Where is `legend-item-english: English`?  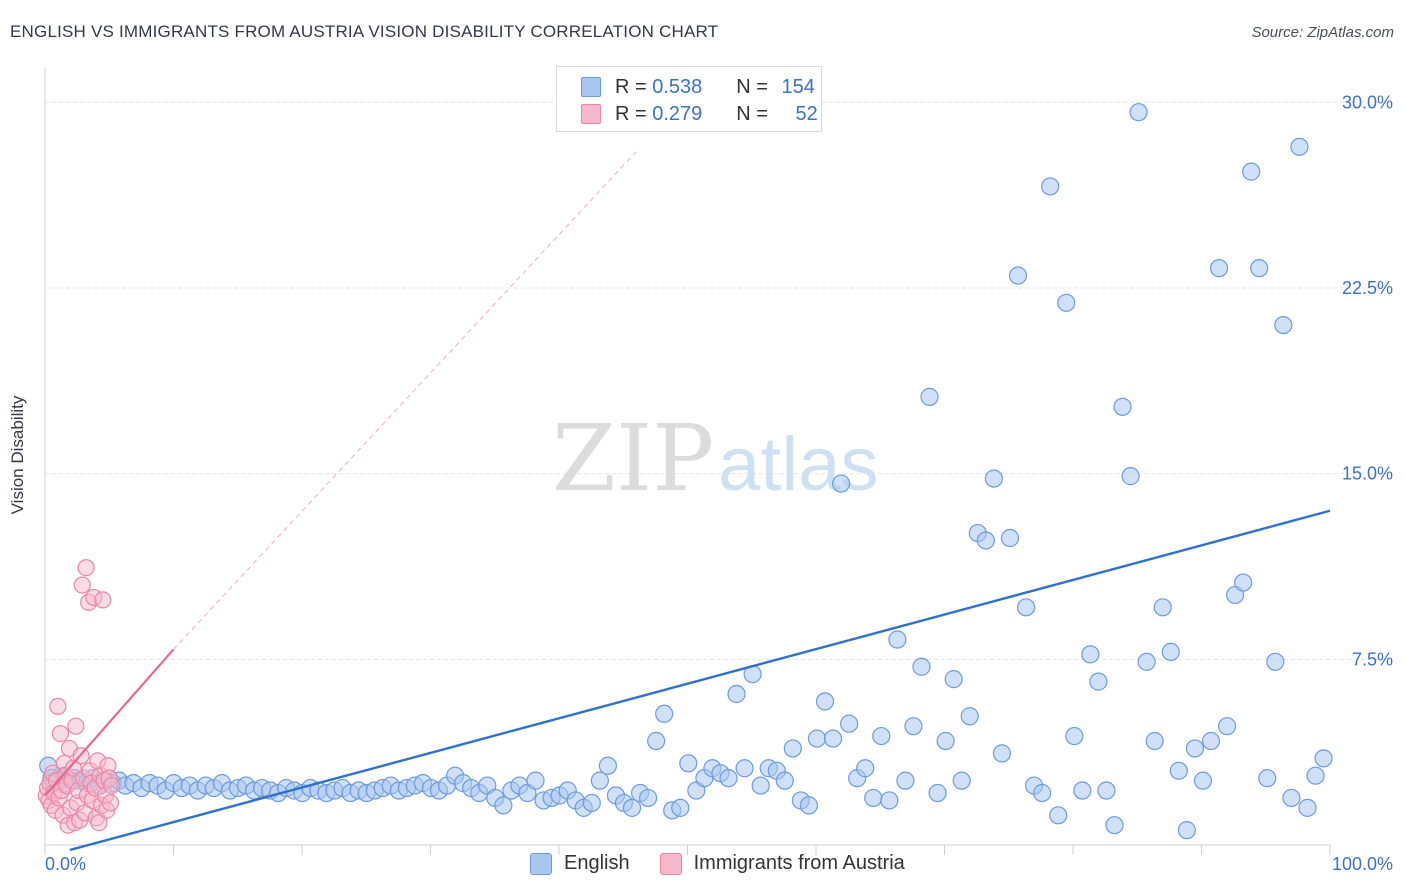
legend-item-english: English is located at coordinates (580, 863).